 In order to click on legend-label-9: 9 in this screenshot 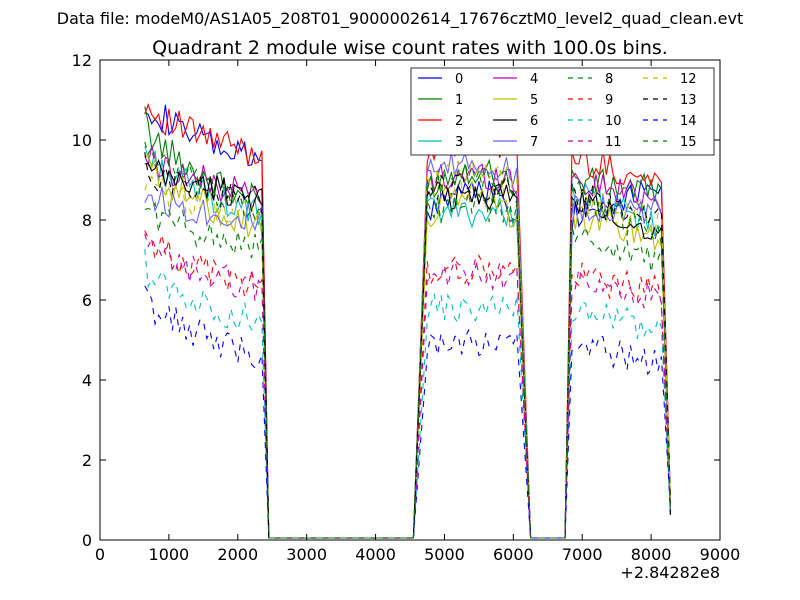, I will do `click(609, 100)`.